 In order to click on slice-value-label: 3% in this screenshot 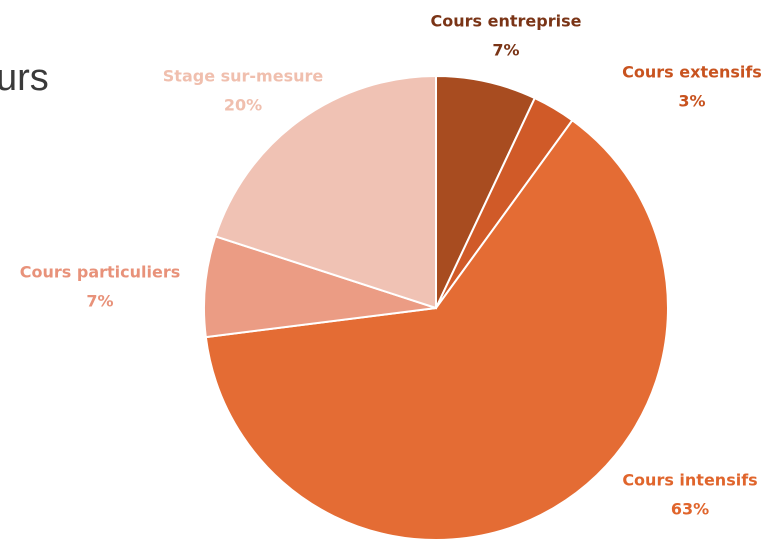, I will do `click(691, 101)`.